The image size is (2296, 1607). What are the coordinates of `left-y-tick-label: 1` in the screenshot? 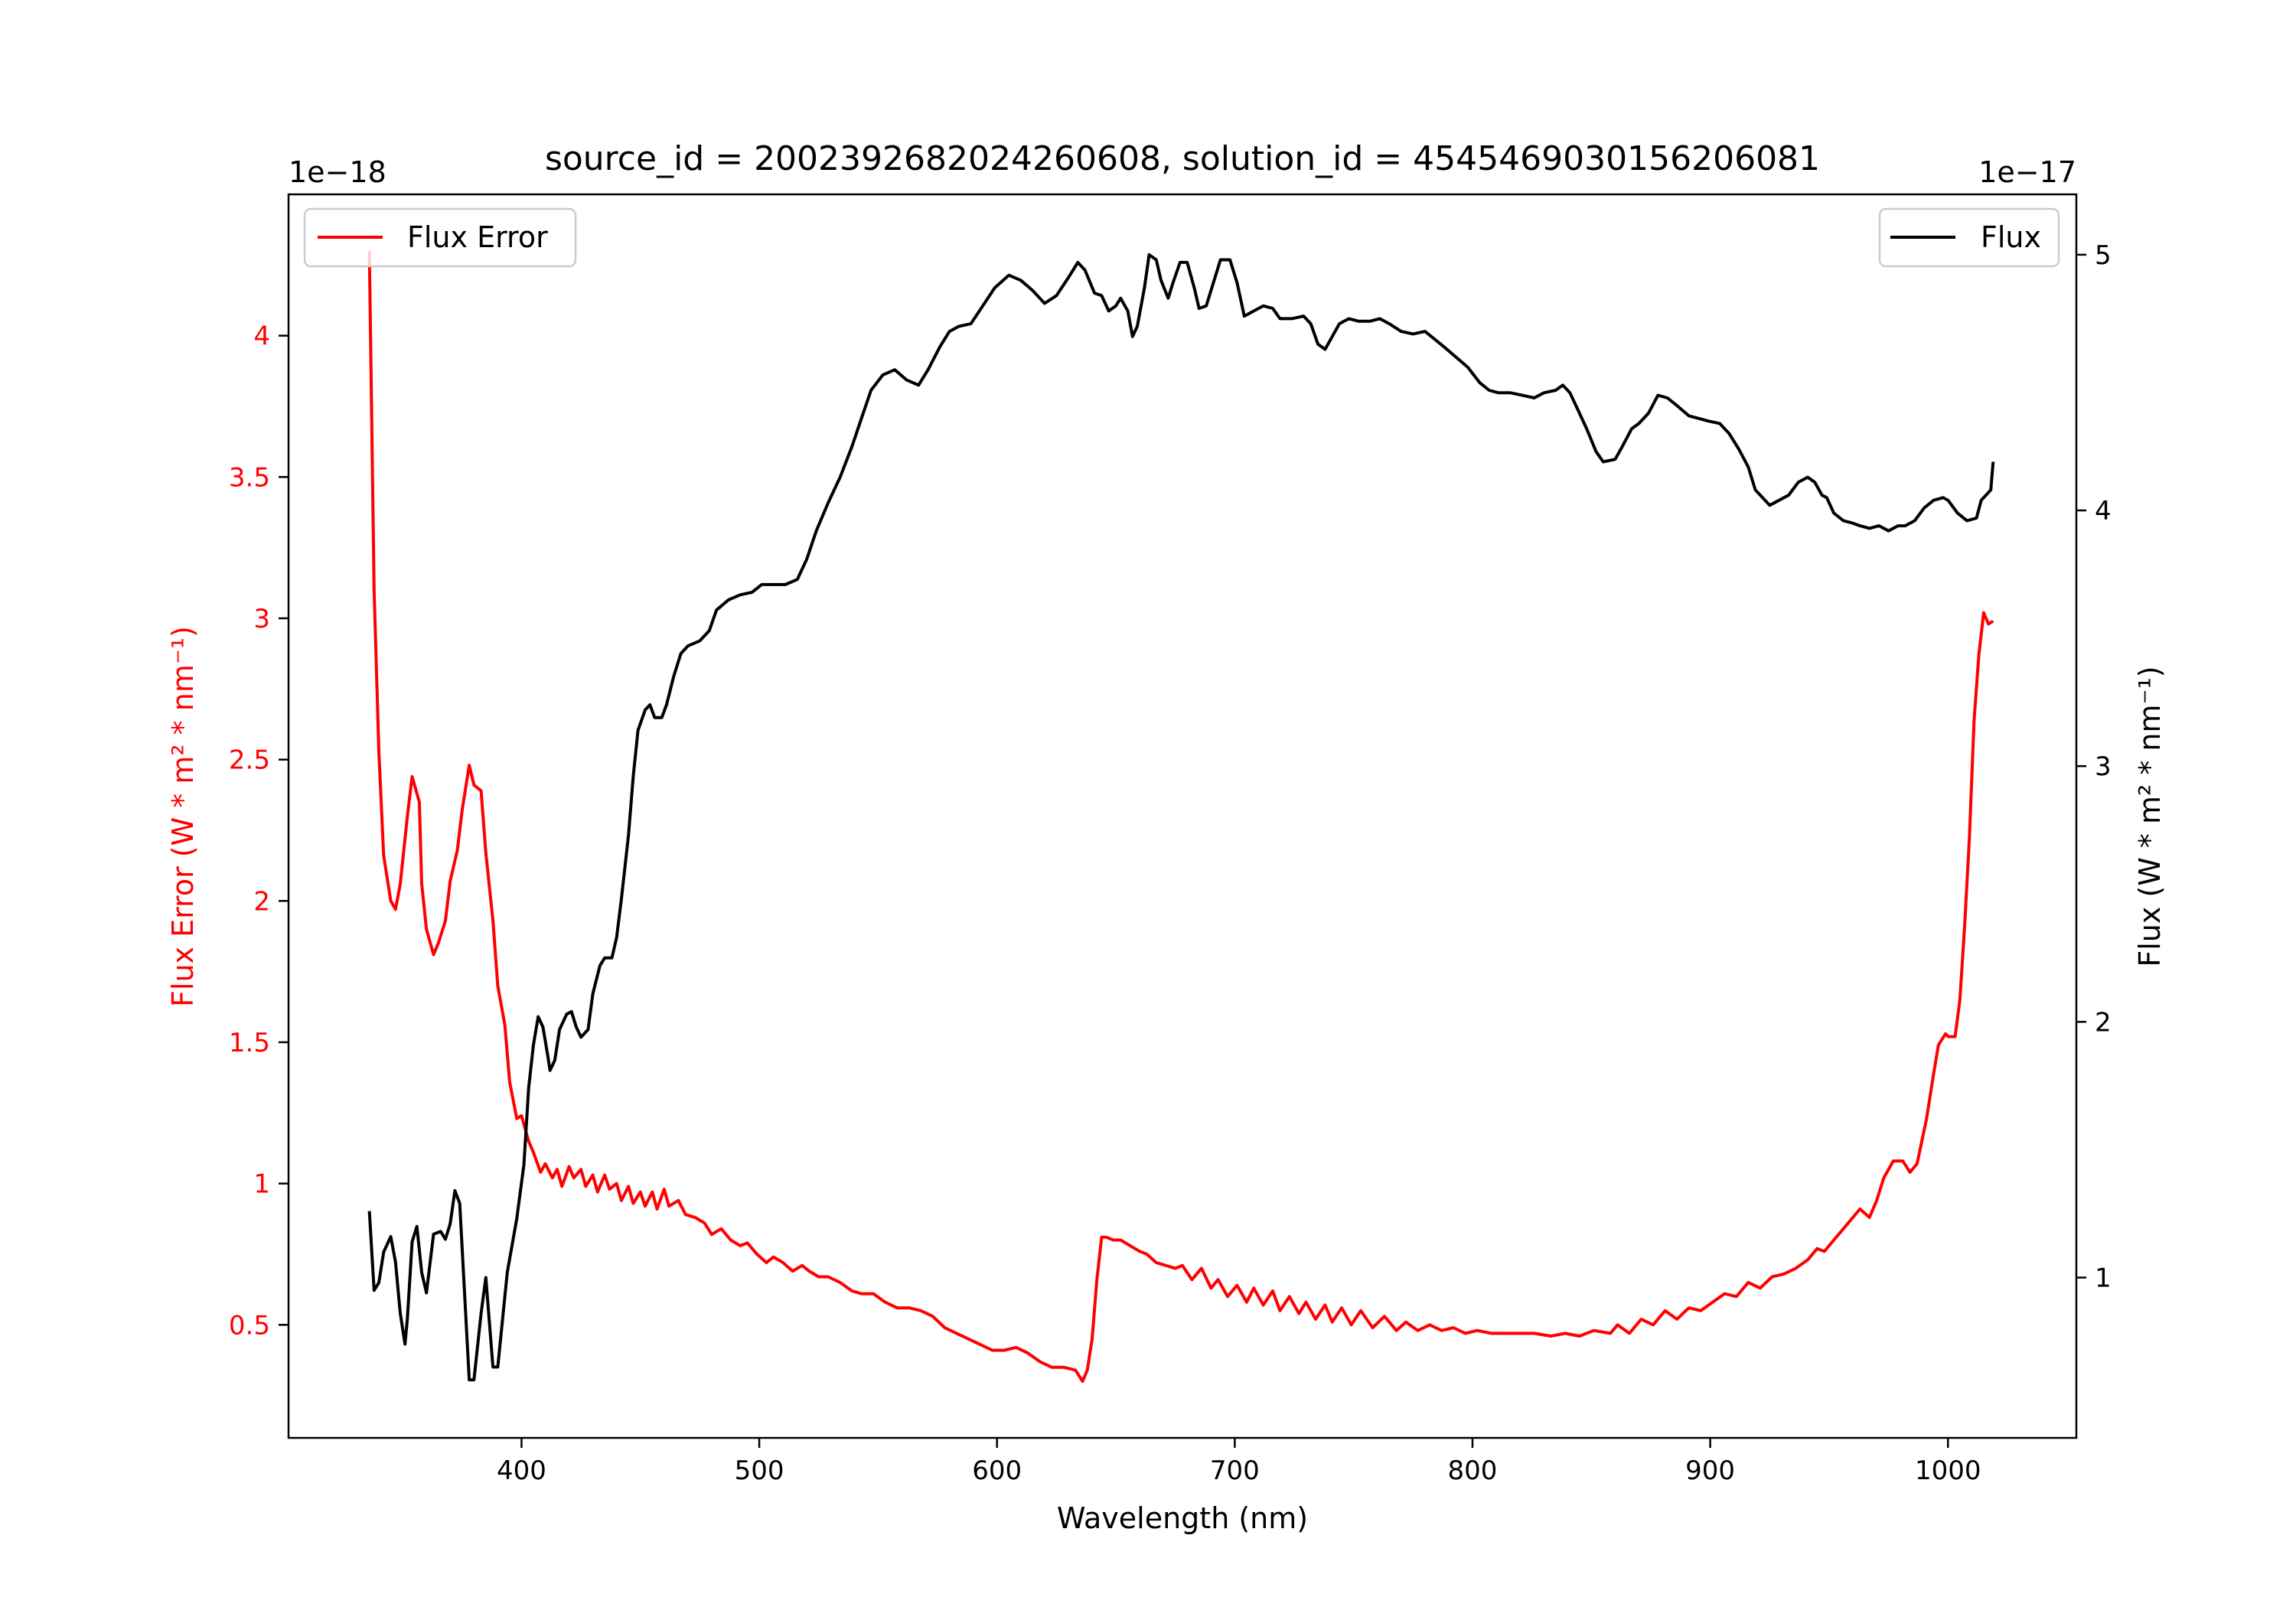 It's located at (261, 1184).